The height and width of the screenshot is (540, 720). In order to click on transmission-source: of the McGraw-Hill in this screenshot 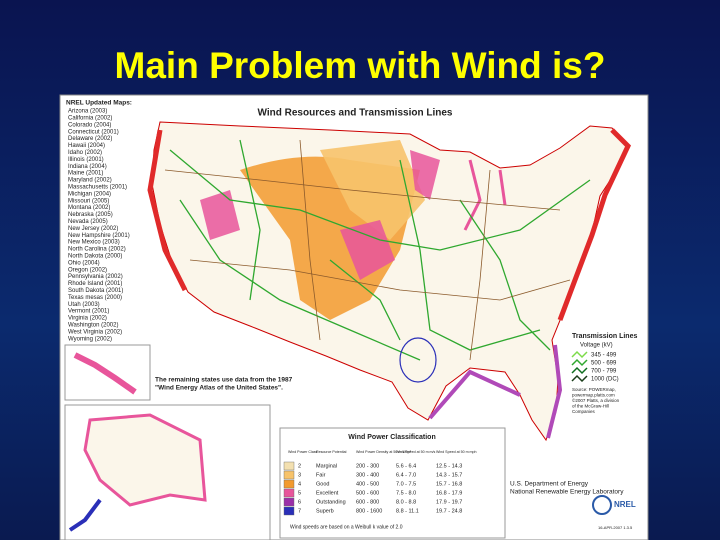, I will do `click(590, 406)`.